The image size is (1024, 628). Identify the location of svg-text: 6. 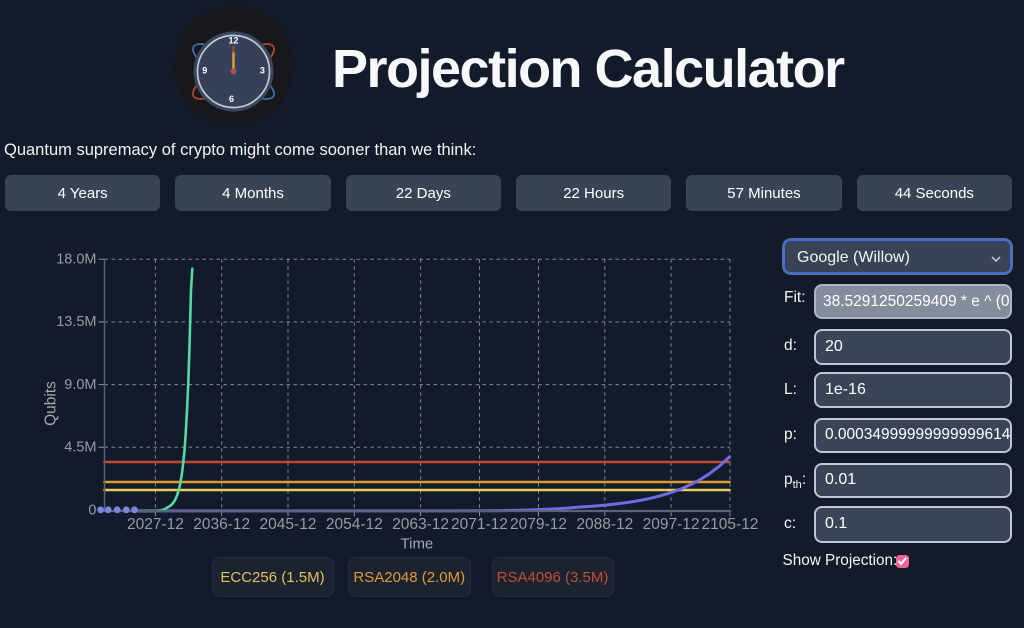
(231, 99).